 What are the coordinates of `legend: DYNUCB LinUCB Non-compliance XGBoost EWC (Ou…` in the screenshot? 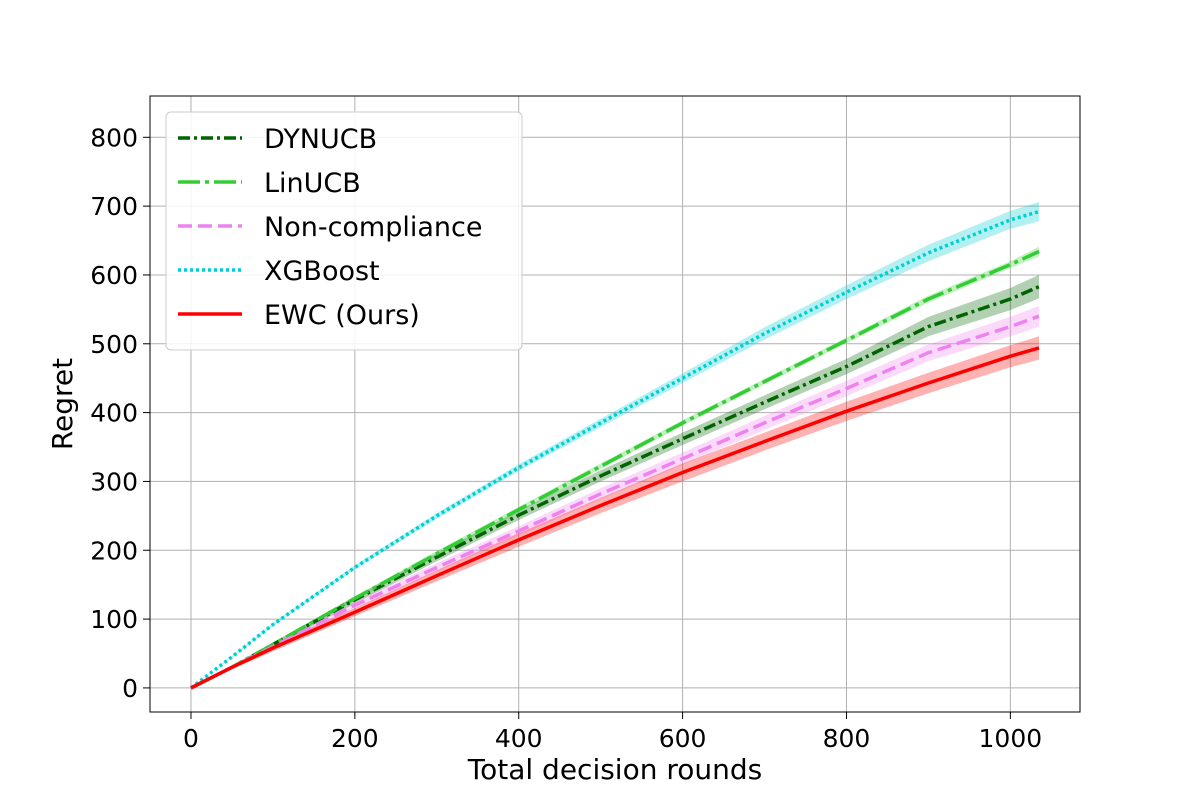 It's located at (344, 231).